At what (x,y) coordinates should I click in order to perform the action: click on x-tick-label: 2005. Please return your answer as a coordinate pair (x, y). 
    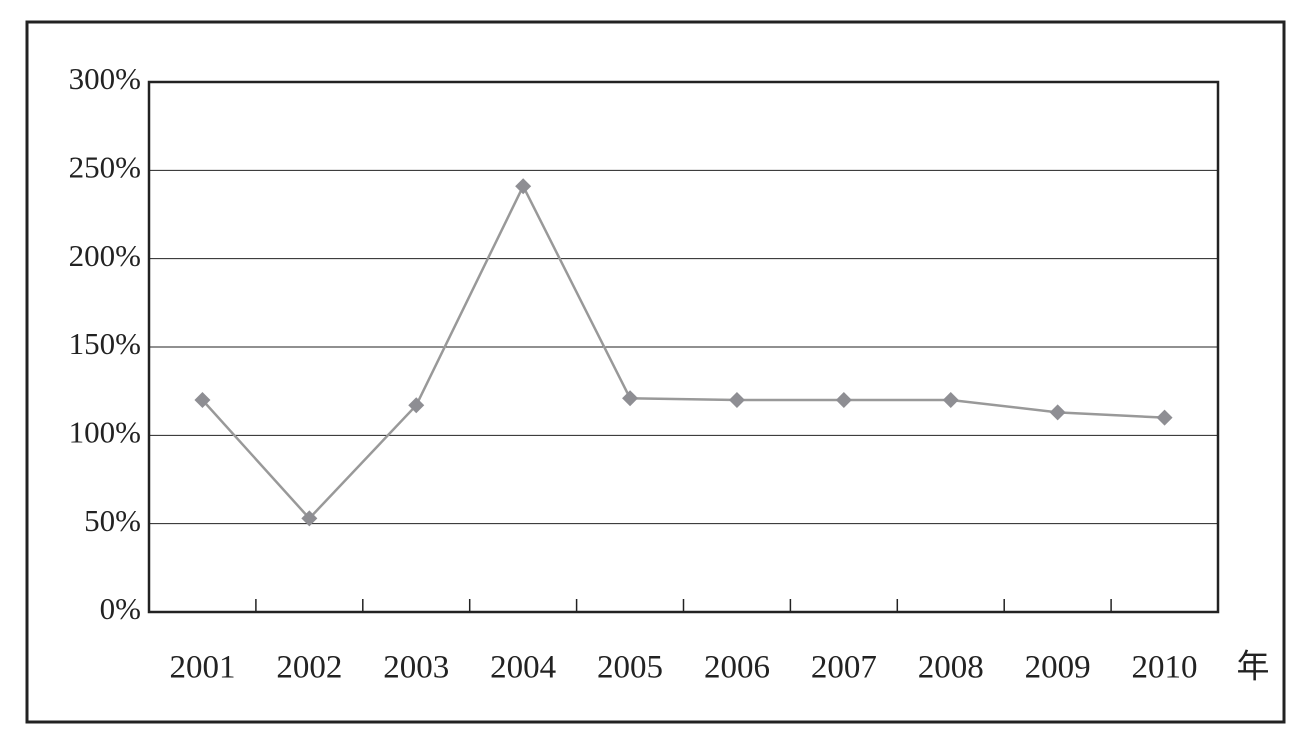
    Looking at the image, I should click on (630, 668).